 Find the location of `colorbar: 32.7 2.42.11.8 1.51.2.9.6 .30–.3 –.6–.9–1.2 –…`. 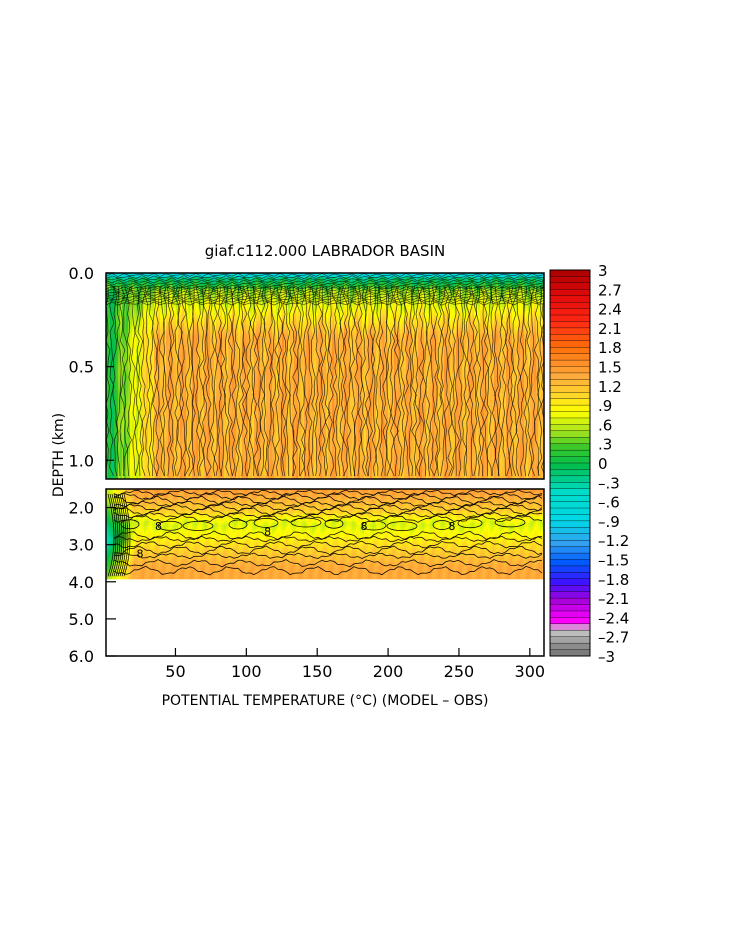

colorbar: 32.7 2.42.11.8 1.51.2.9.6 .30–.3 –.6–.9–1.2 –… is located at coordinates (589, 464).